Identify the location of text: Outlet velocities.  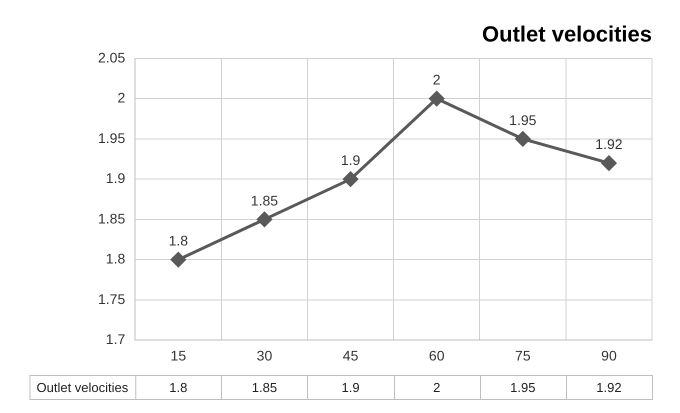
(82, 387).